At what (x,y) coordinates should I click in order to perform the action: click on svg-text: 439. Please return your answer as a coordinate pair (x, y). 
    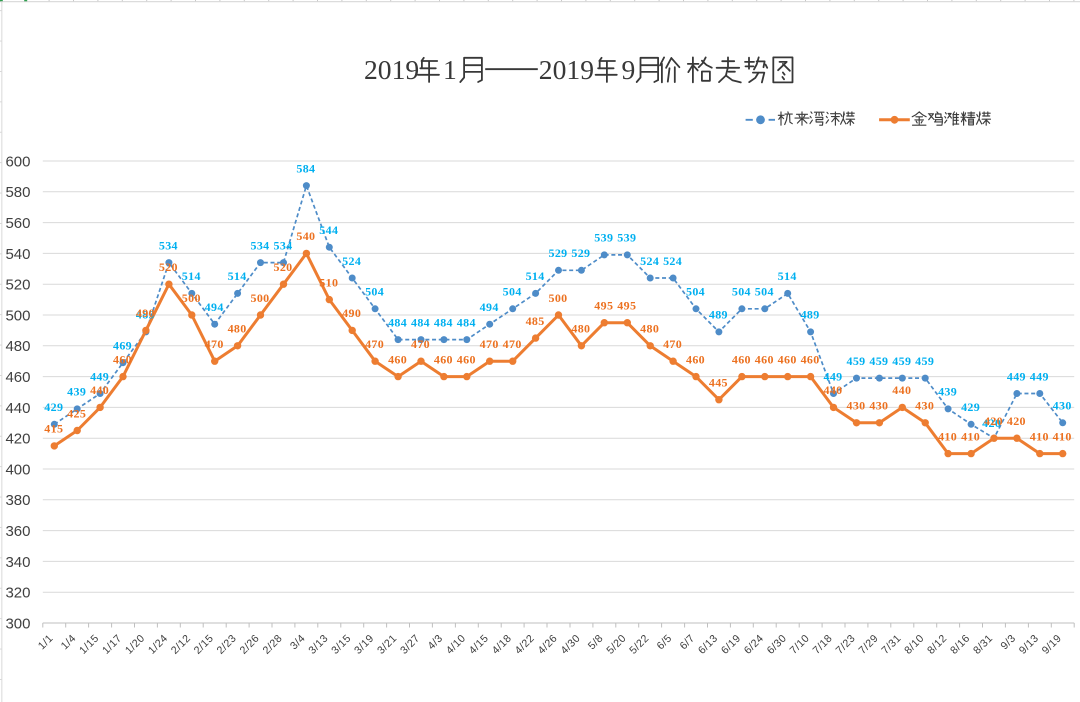
    Looking at the image, I should click on (947, 392).